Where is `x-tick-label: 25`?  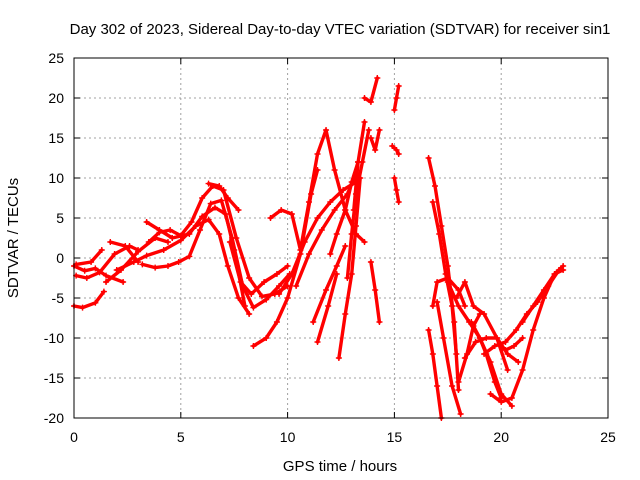 x-tick-label: 25 is located at coordinates (608, 437).